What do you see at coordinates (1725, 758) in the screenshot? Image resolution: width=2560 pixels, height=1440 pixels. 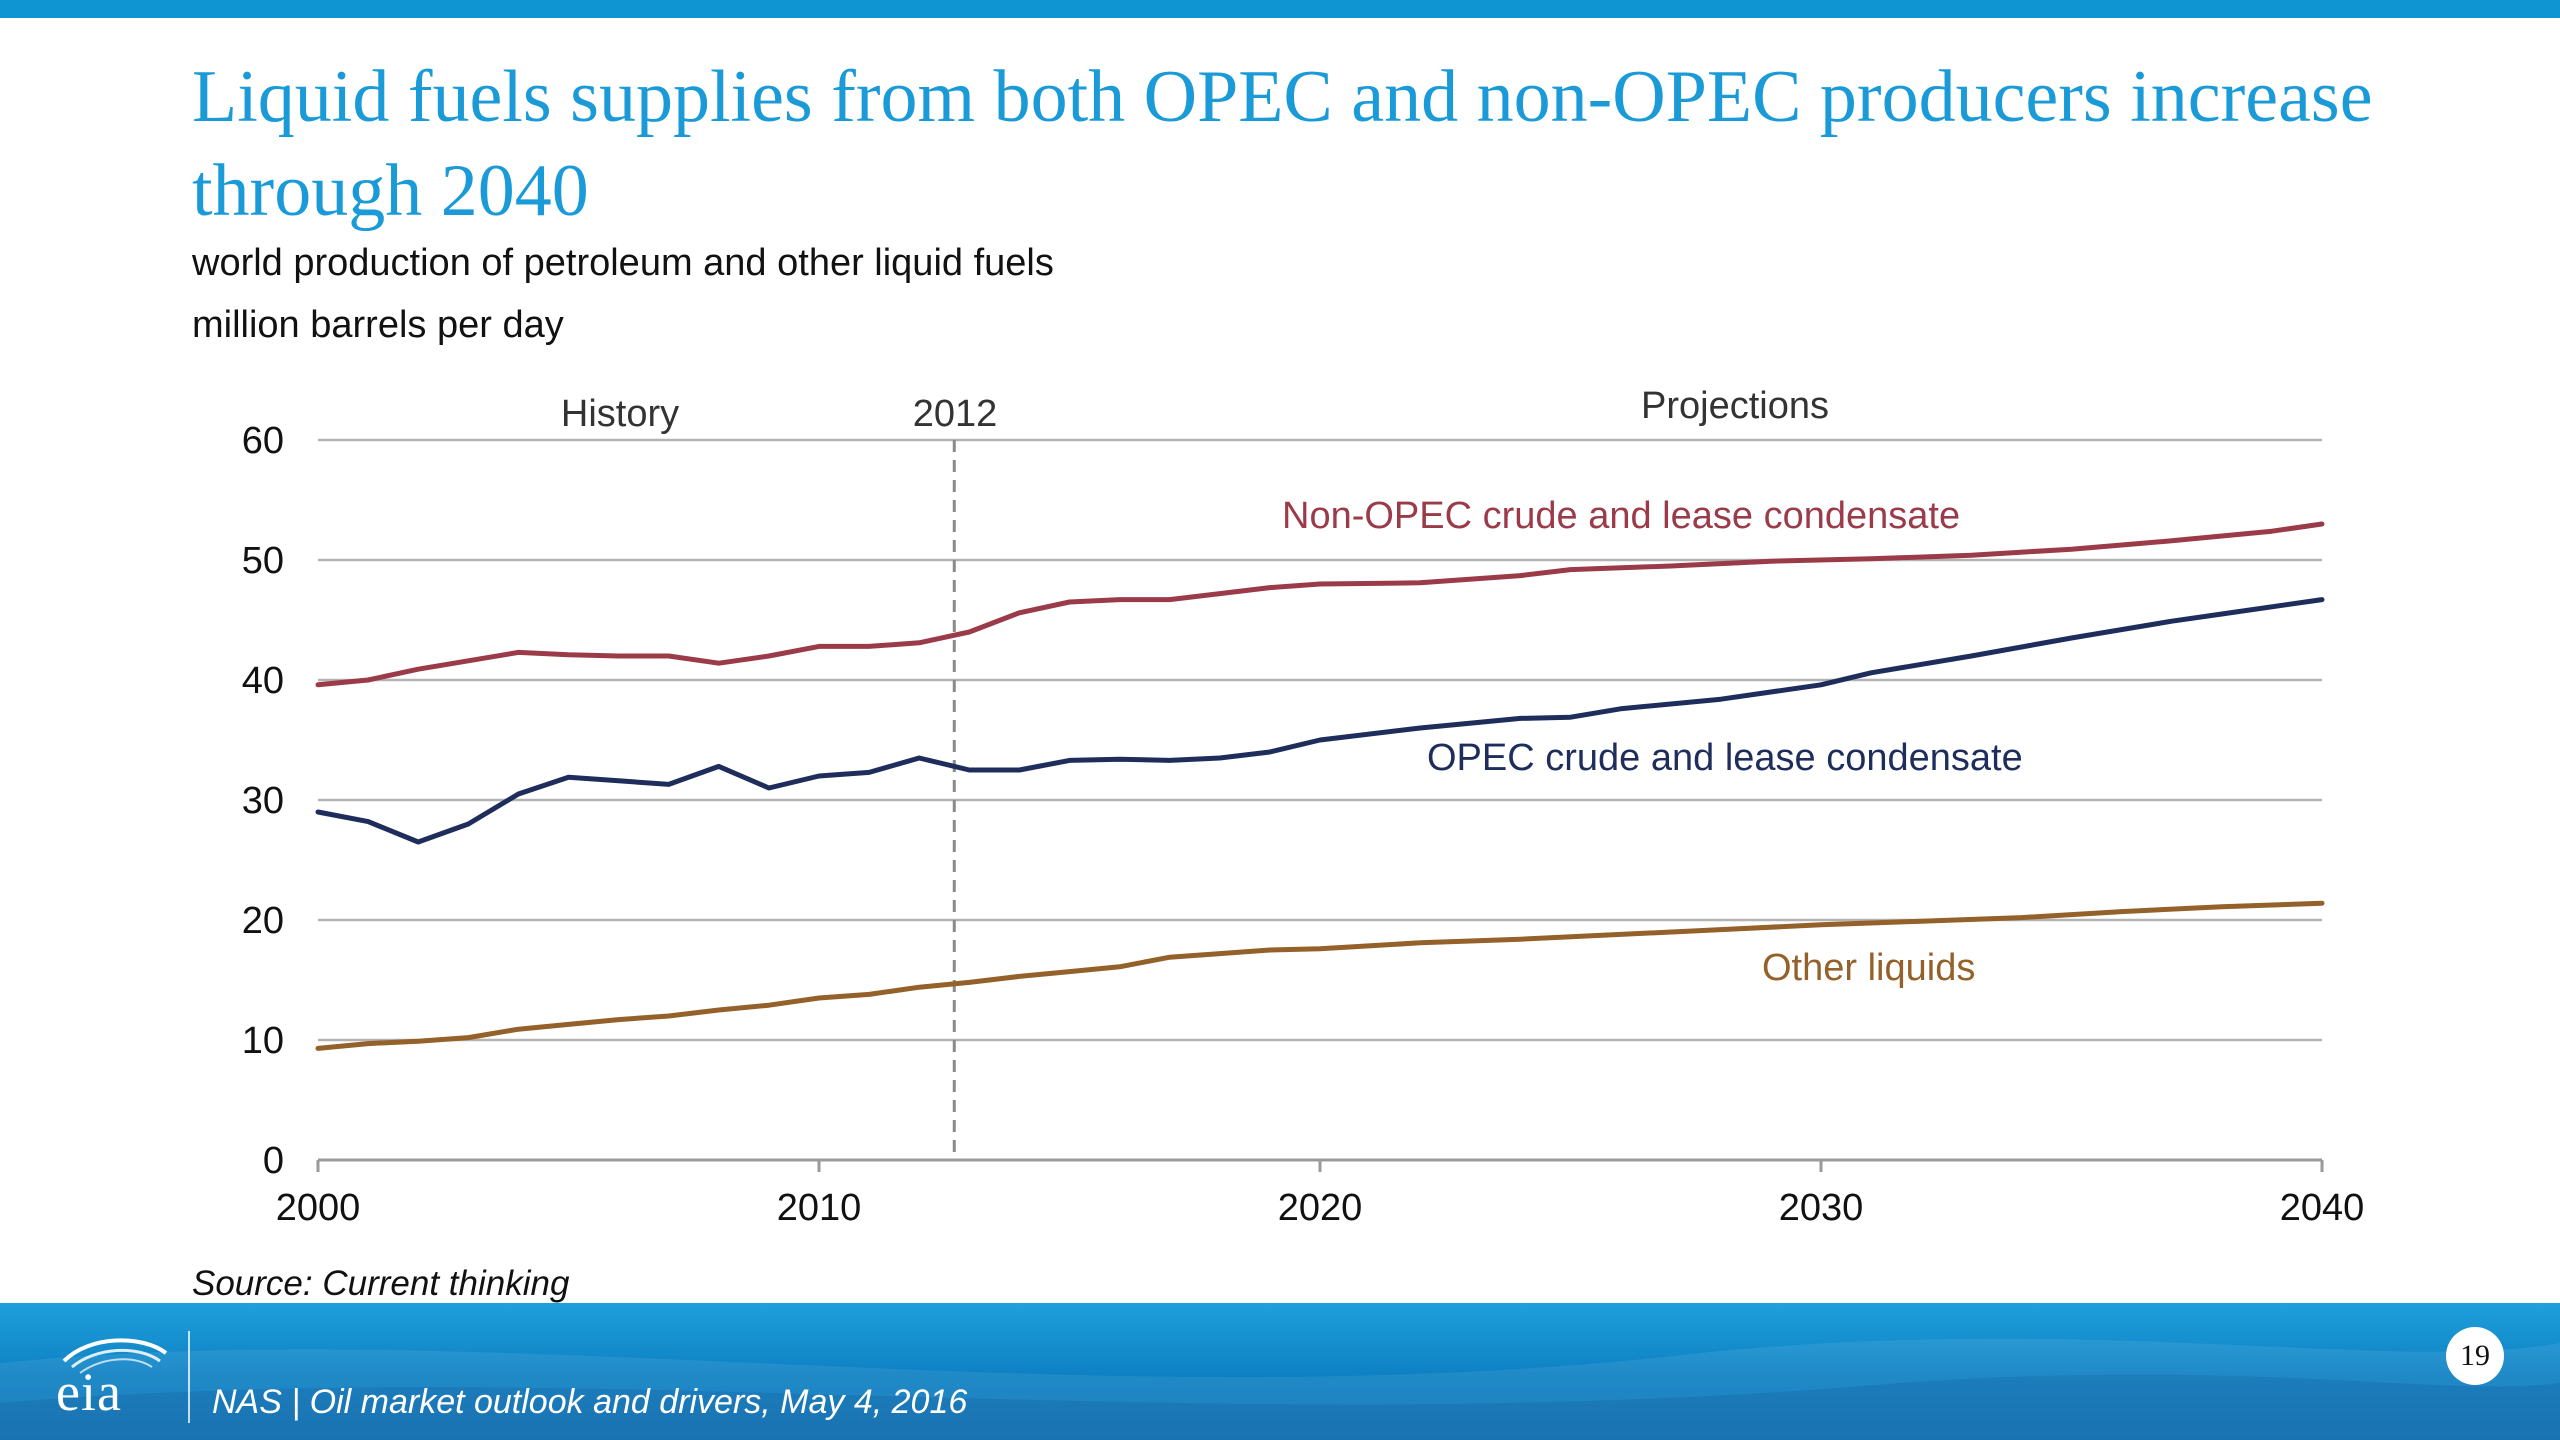 I see `series-label-opec: OPEC crude and lease condensate` at bounding box center [1725, 758].